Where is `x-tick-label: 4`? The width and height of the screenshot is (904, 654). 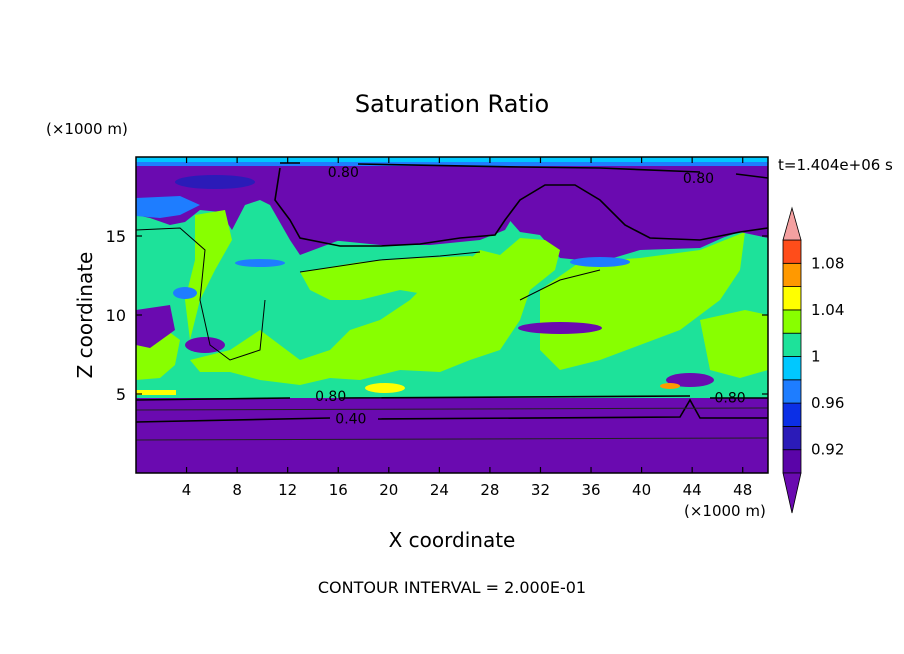
x-tick-label: 4 is located at coordinates (187, 490).